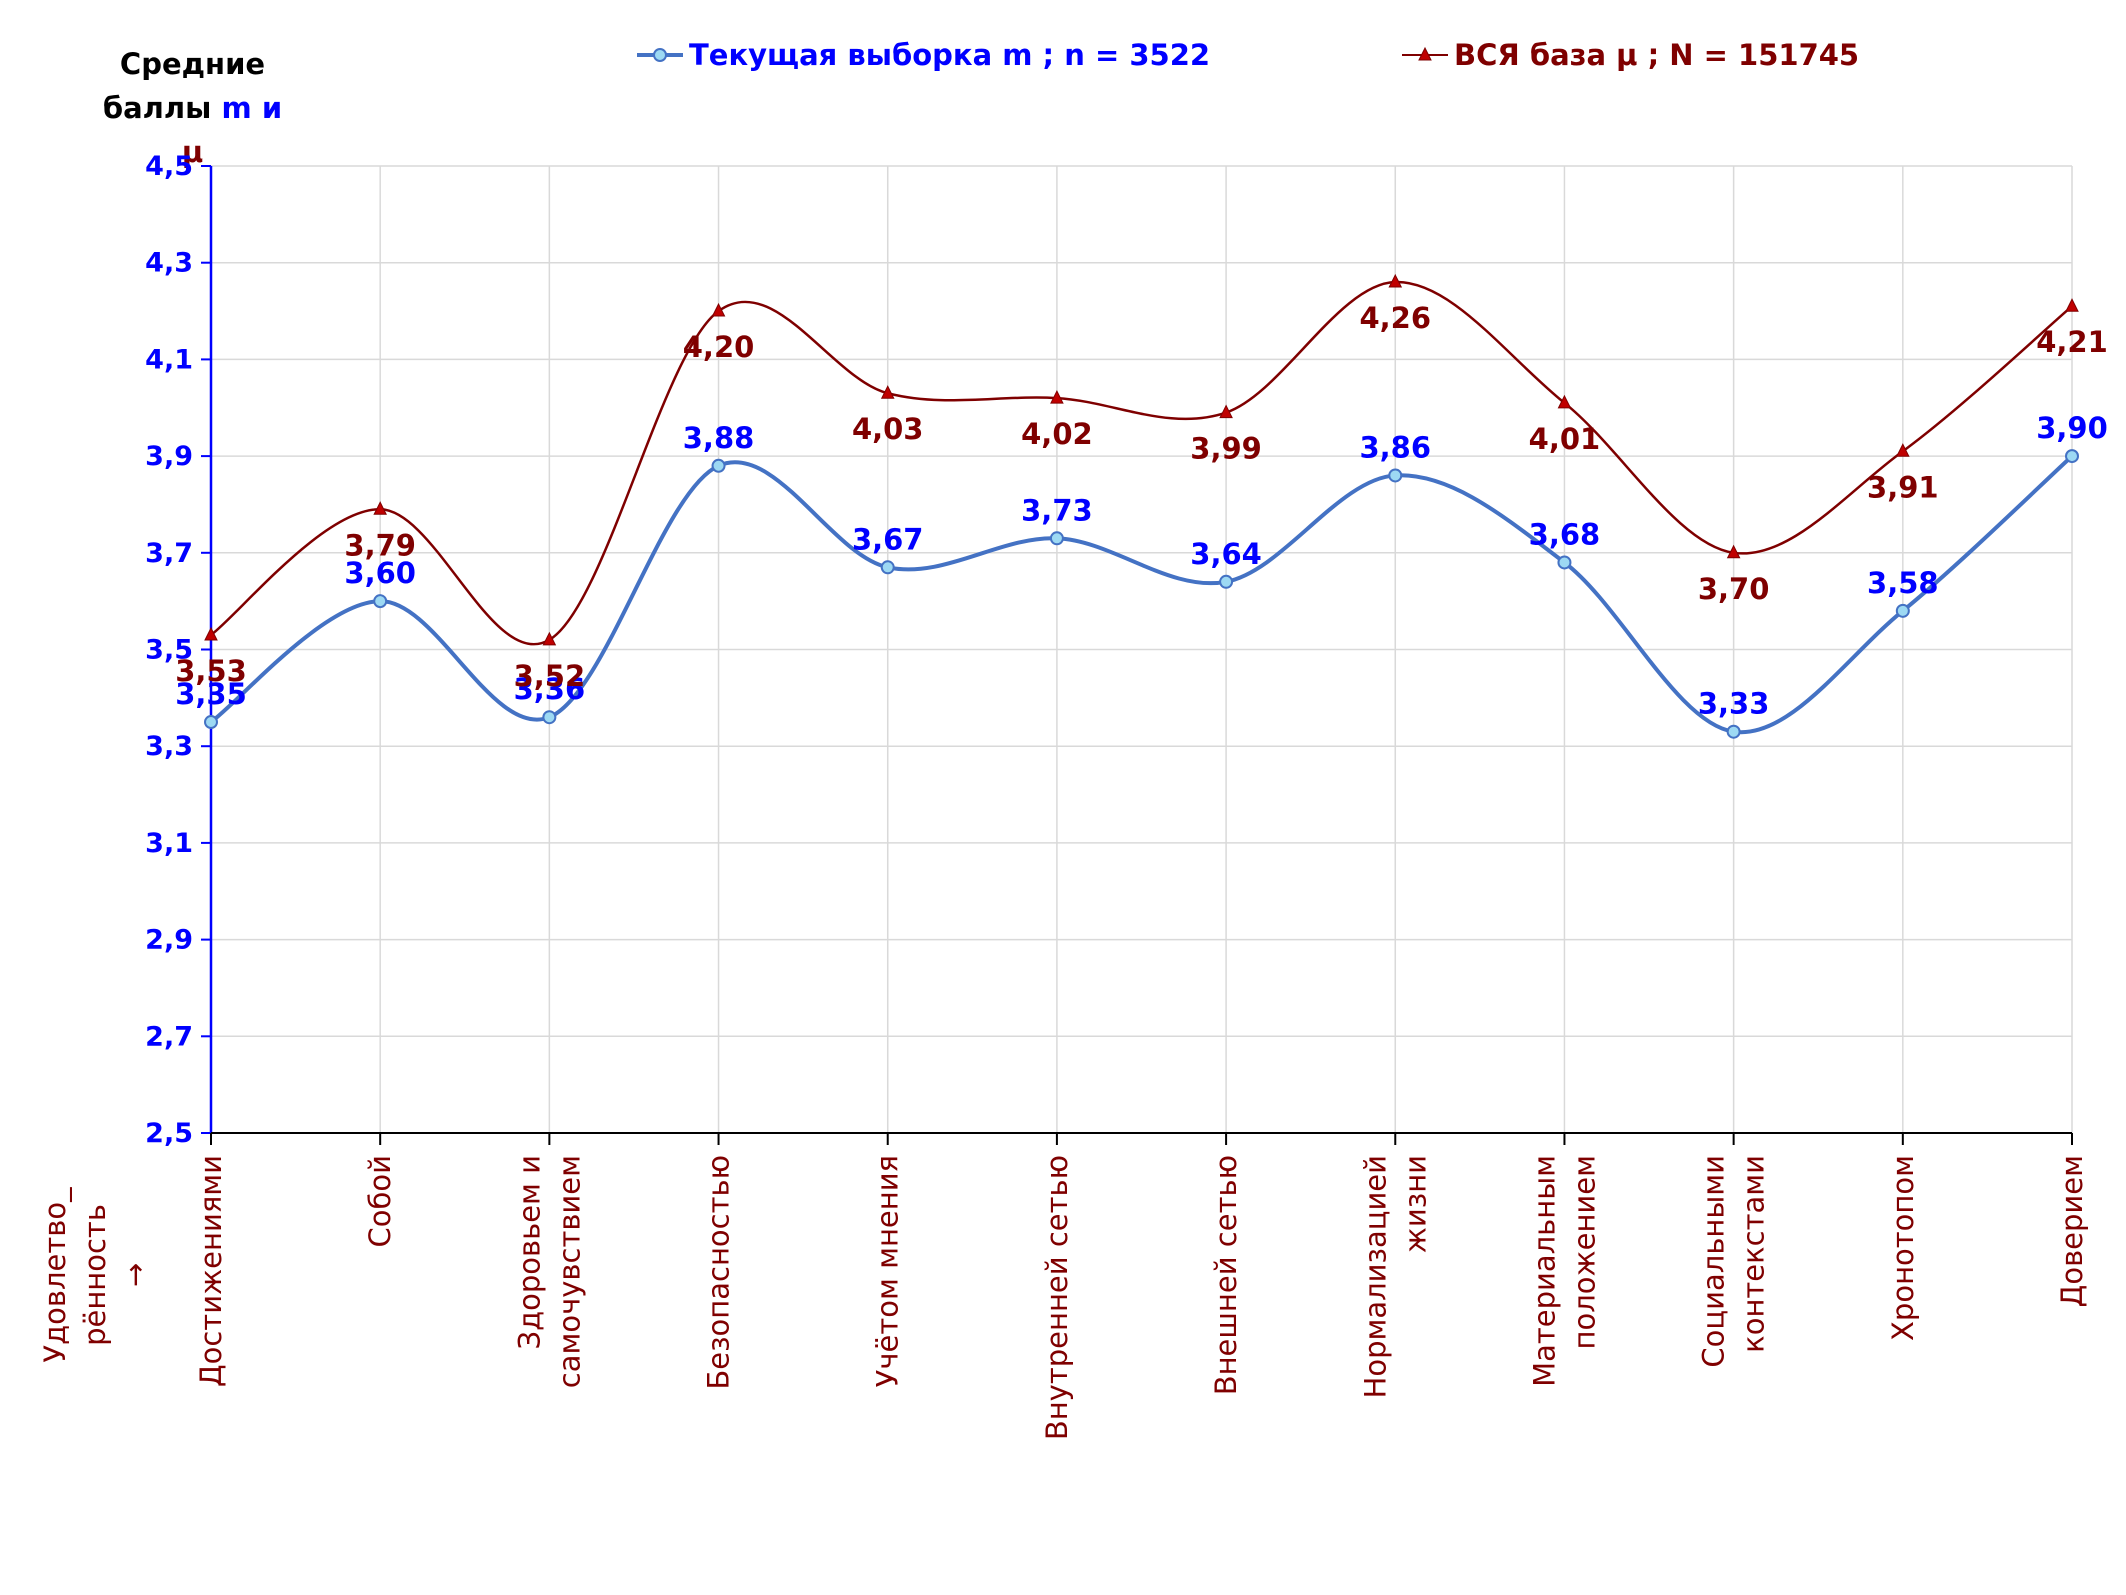 This screenshot has width=2126, height=1595. Describe the element at coordinates (950, 55) in the screenshot. I see `legend-label-current-sample: Текущая выборка m ; n = 3522` at that location.